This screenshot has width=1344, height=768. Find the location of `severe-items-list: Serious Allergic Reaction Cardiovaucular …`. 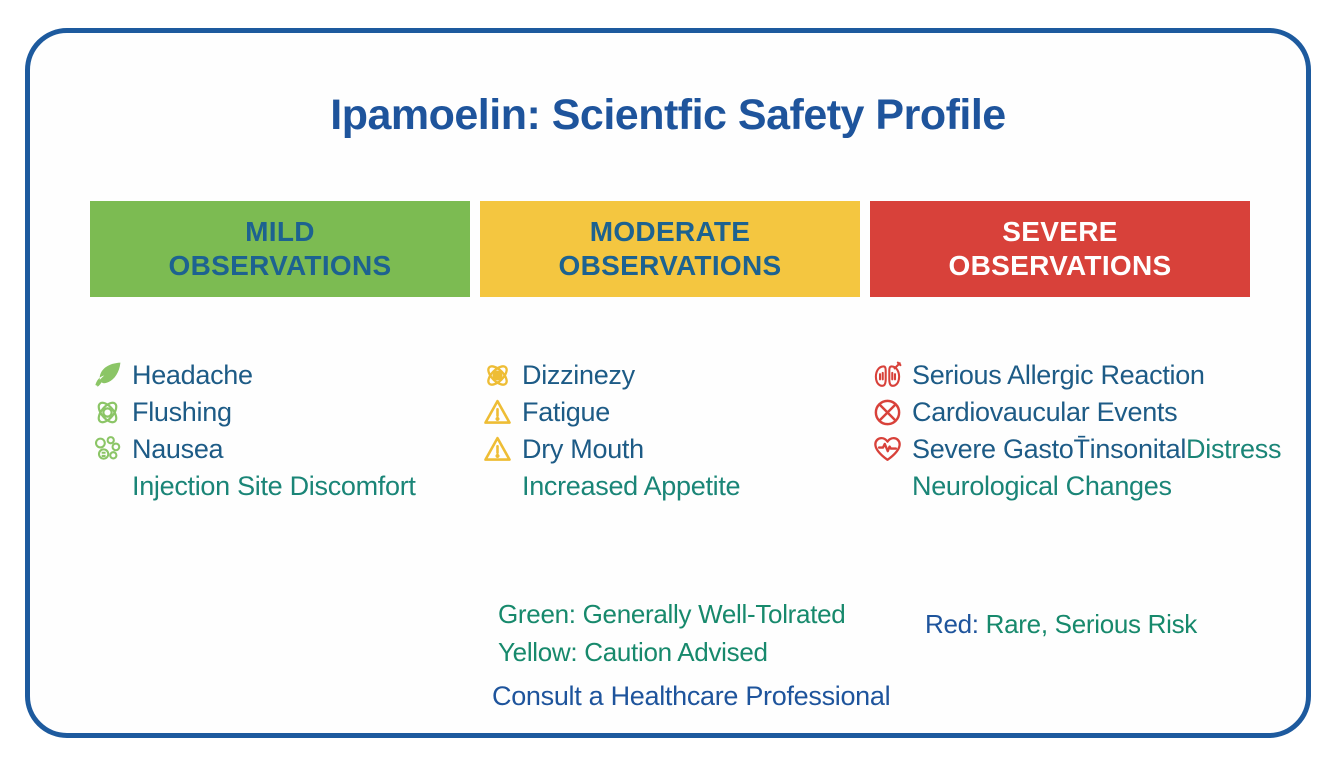

severe-items-list: Serious Allergic Reaction Cardiovaucular … is located at coordinates (1082, 431).